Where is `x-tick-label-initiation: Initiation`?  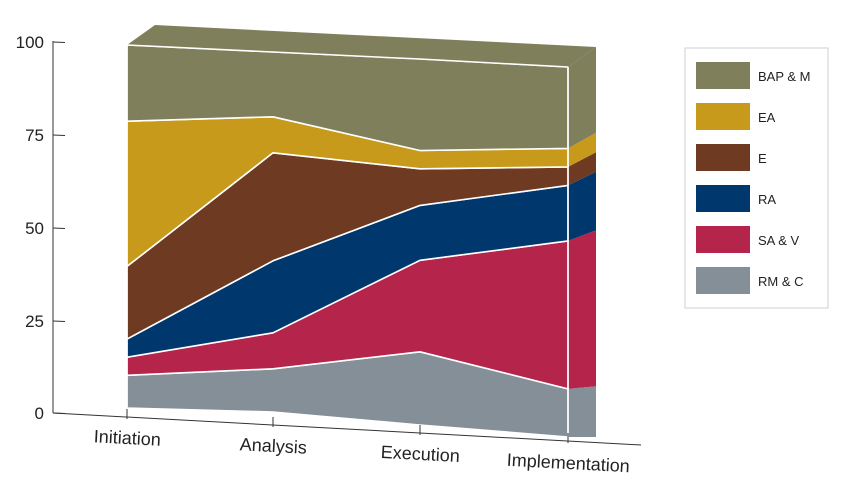 x-tick-label-initiation: Initiation is located at coordinates (127, 437).